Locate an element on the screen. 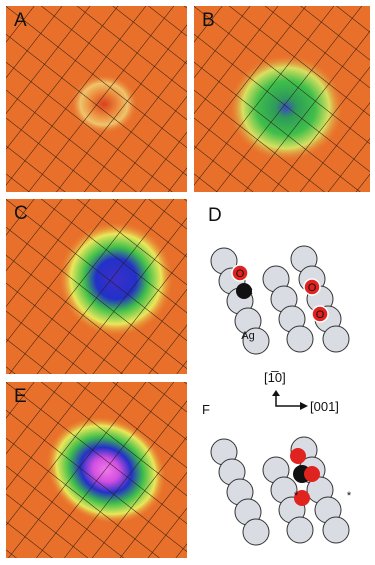 Image resolution: width=375 pixels, height=565 pixels. carbon-atom is located at coordinates (244, 291).